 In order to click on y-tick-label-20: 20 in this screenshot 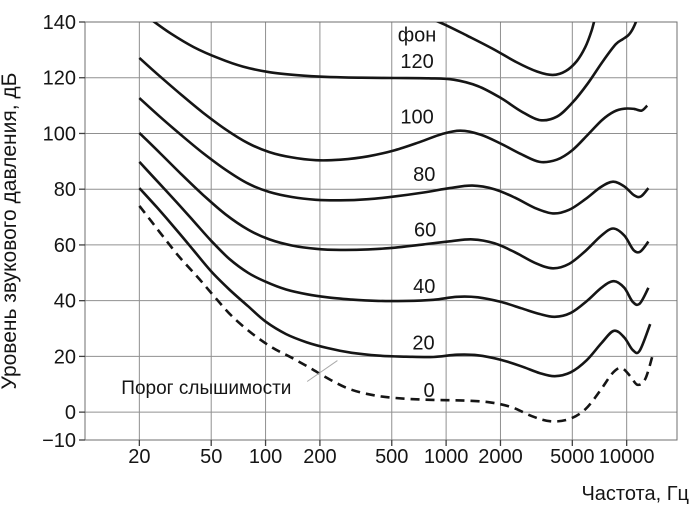, I will do `click(65, 357)`.